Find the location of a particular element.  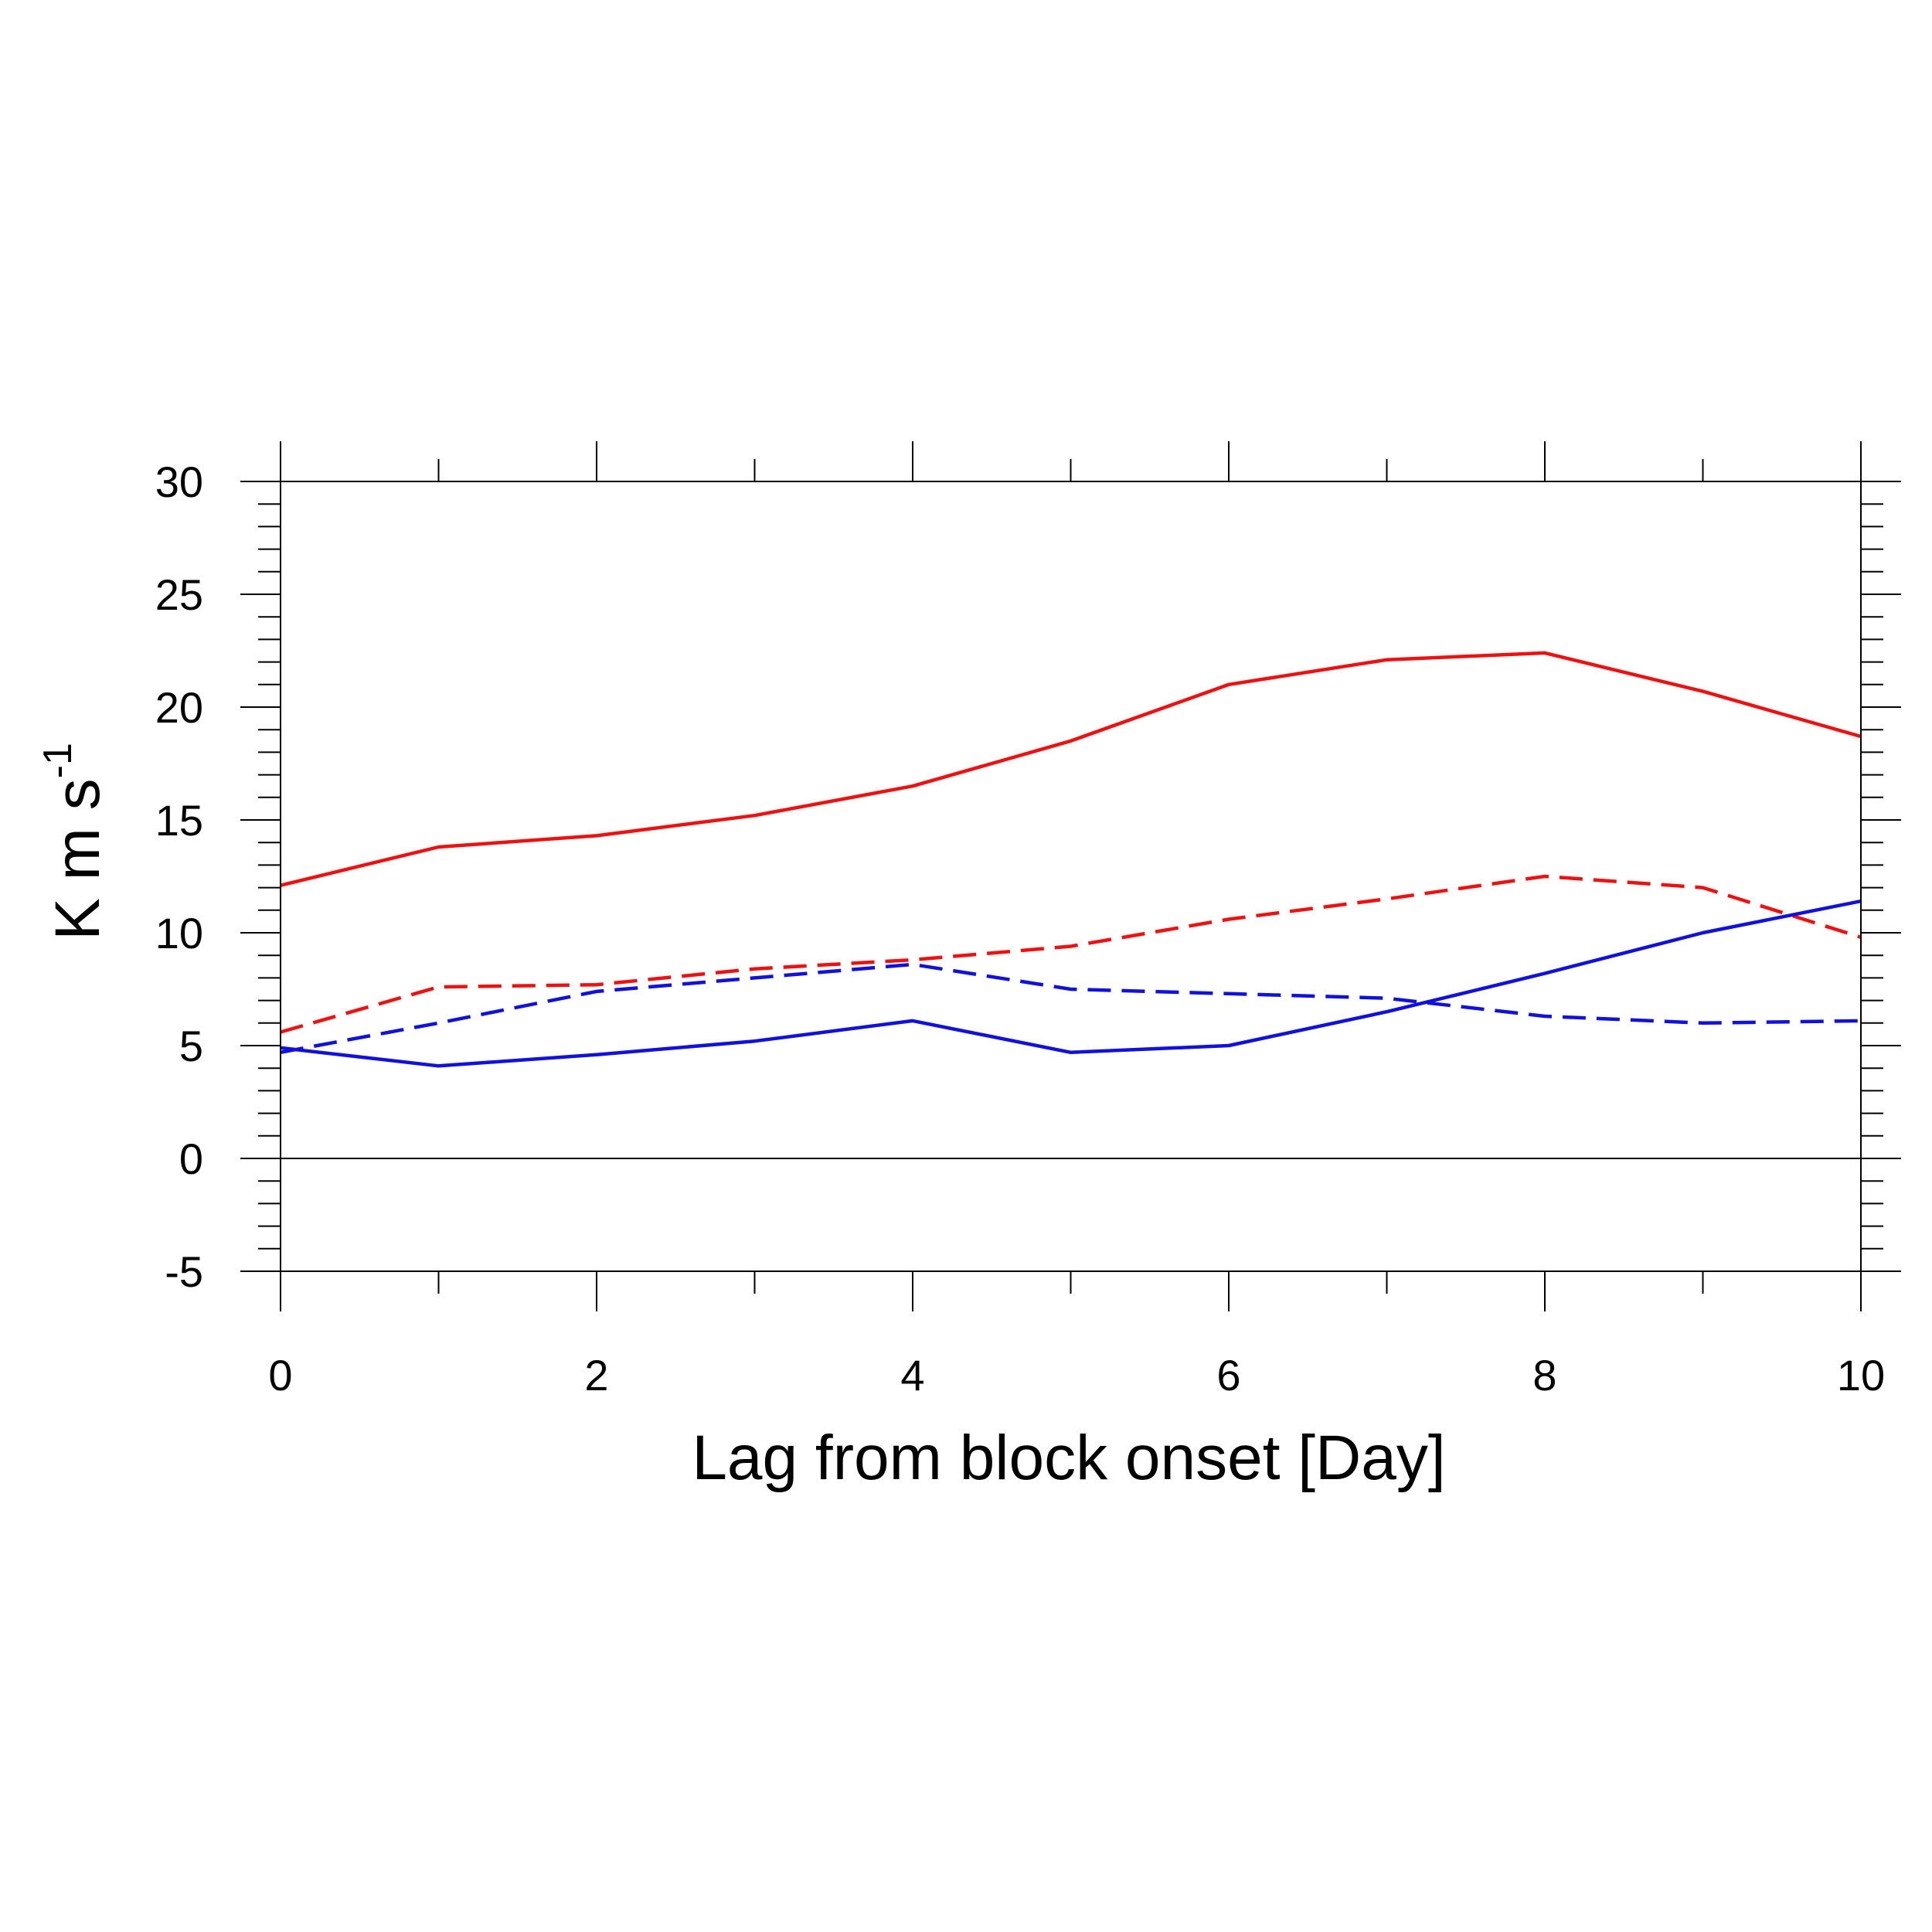

x-tick-label: 6 is located at coordinates (1228, 1376).